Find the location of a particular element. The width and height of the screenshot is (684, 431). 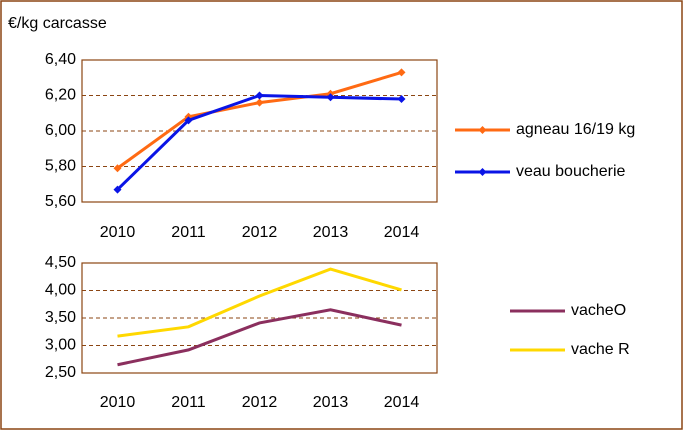

y-tick-label: 2,50 is located at coordinates (60, 372).